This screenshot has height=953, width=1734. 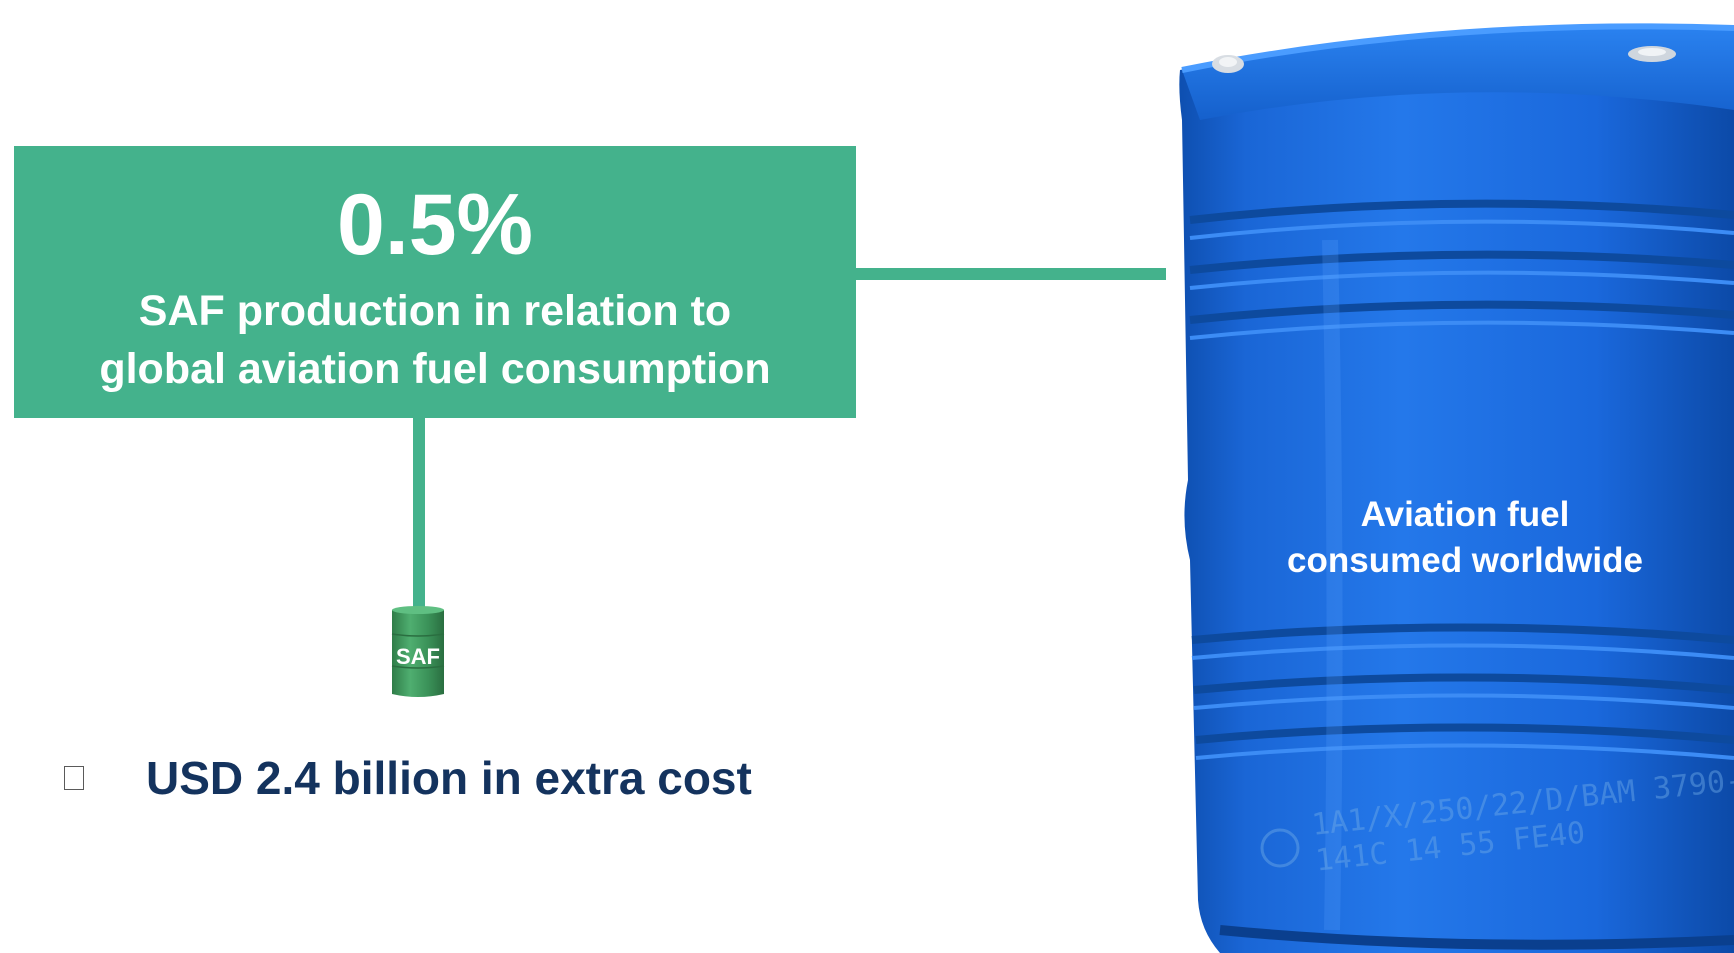 I want to click on stat-value: 0.5%, so click(x=435, y=225).